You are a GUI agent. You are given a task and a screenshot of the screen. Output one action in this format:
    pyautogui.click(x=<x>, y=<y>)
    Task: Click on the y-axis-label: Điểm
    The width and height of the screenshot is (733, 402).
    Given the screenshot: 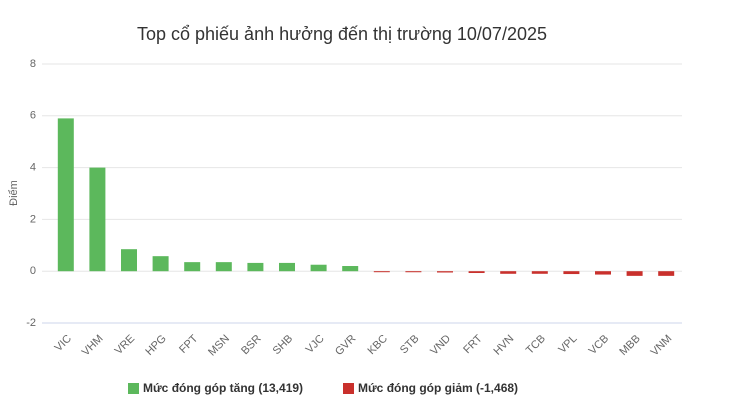 What is the action you would take?
    pyautogui.click(x=14, y=193)
    